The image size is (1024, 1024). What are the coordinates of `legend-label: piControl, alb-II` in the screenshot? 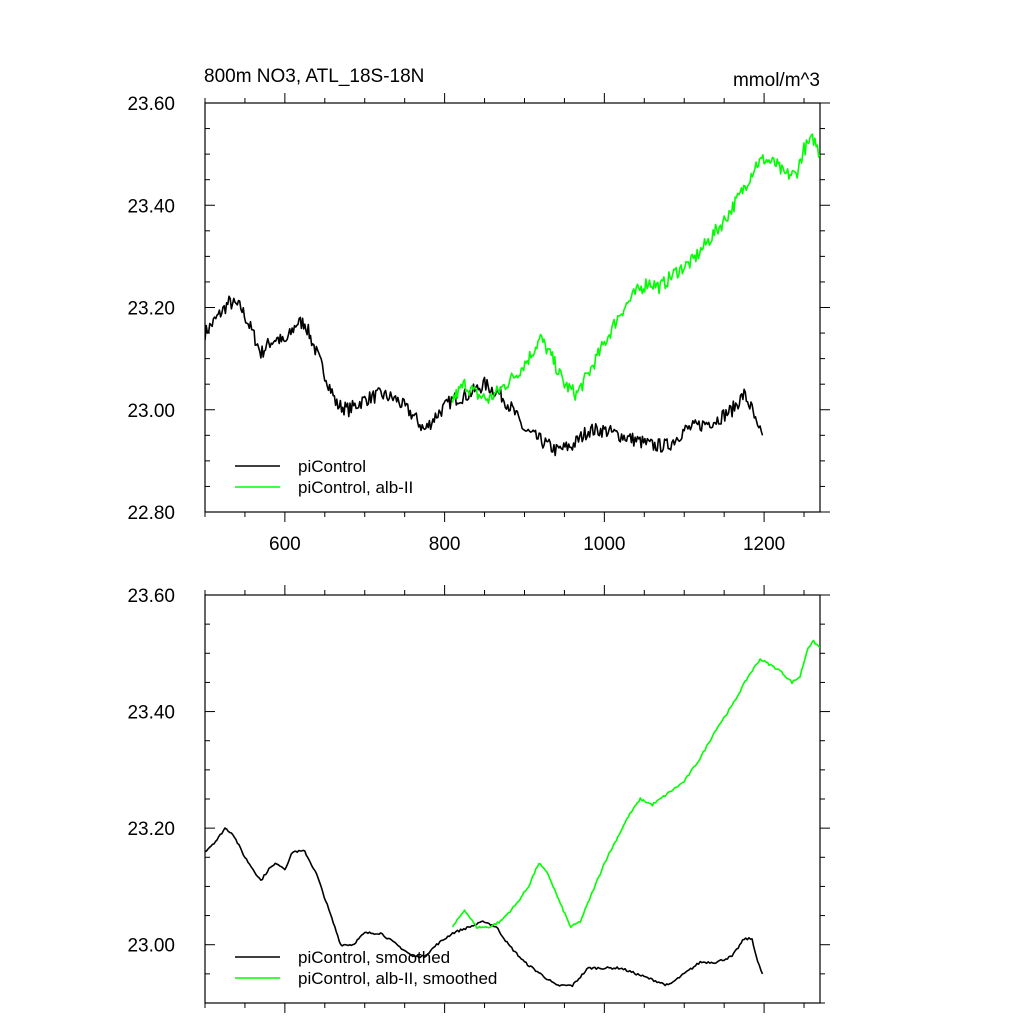 It's located at (355, 487).